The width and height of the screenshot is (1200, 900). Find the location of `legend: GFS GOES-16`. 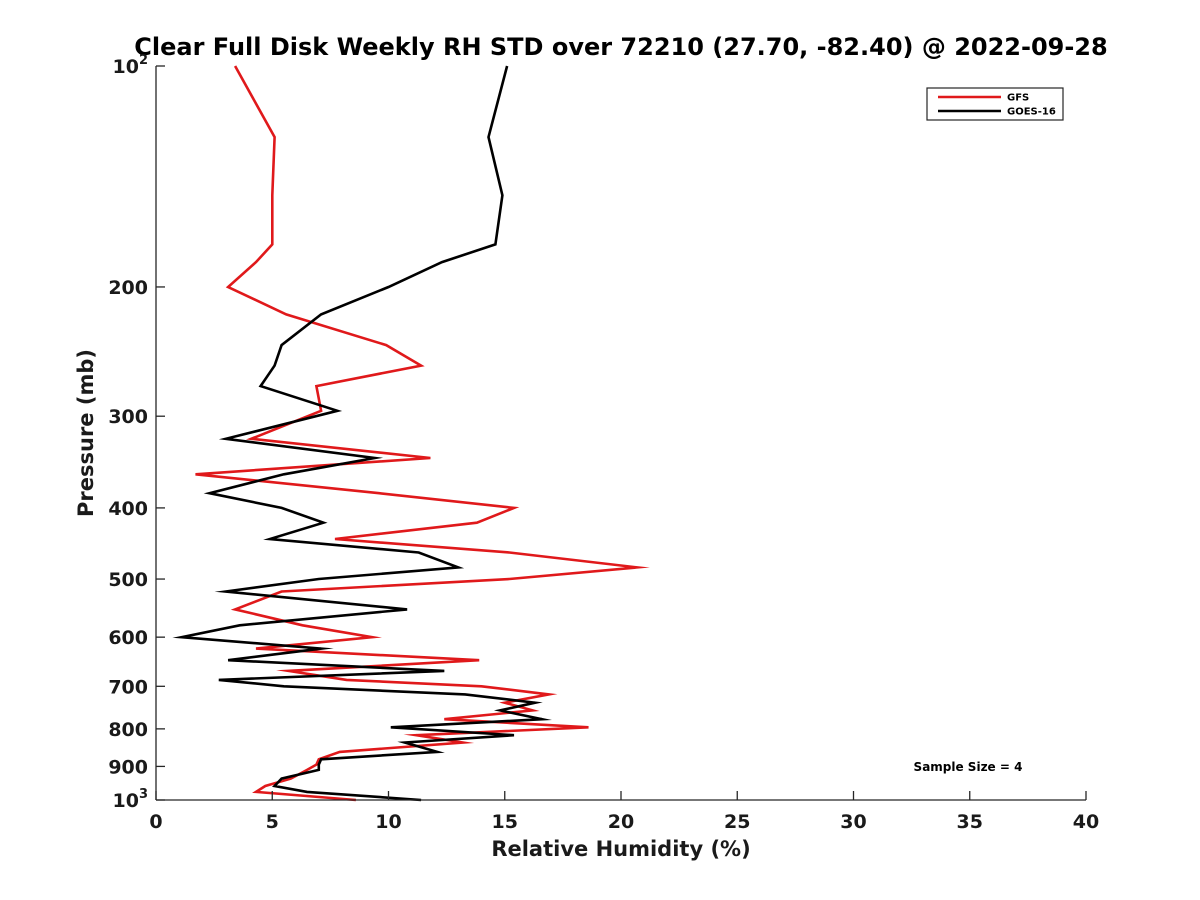

legend: GFS GOES-16 is located at coordinates (995, 104).